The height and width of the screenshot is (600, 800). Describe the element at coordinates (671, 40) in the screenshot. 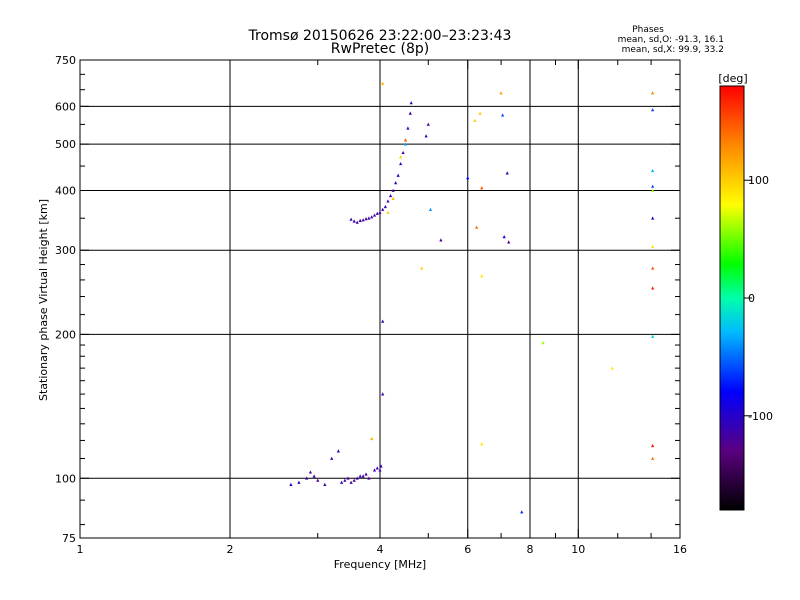

I see `stats-o-line: mean, sd,O: -91.3, 16.1` at that location.